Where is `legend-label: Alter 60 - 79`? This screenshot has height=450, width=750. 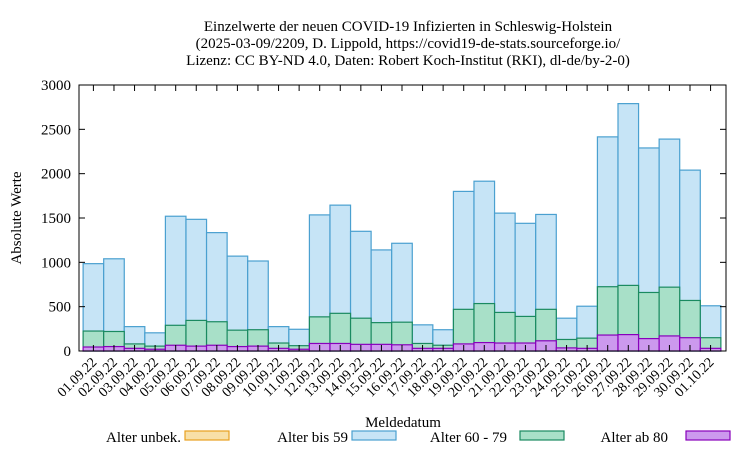
legend-label: Alter 60 - 79 is located at coordinates (468, 438).